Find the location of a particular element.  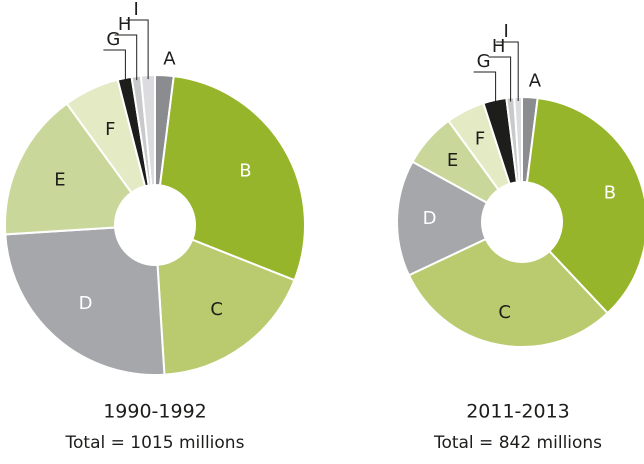

chart-subtitle: Total = 1015 millions is located at coordinates (155, 443).